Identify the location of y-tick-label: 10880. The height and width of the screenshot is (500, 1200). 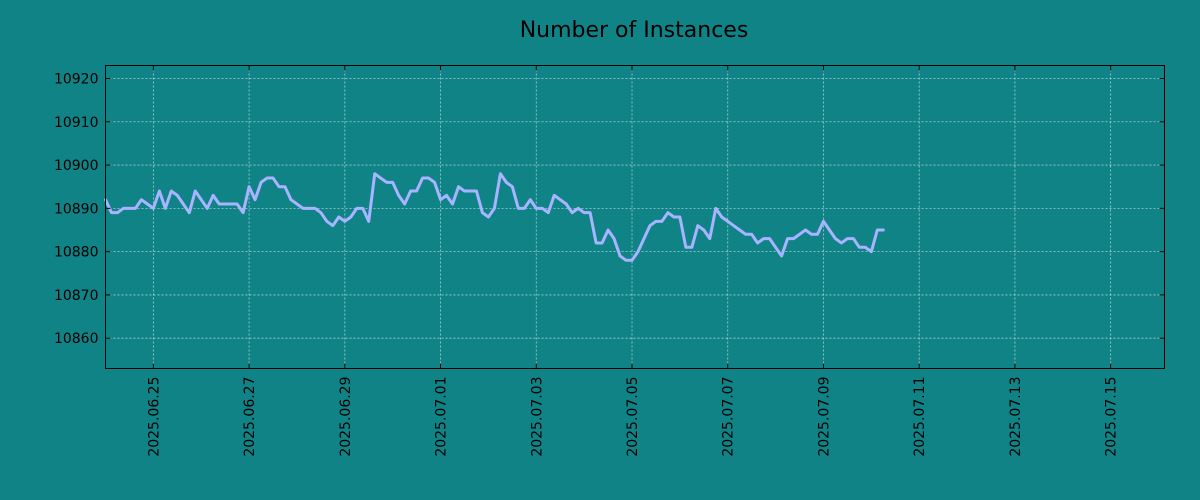
(76, 253).